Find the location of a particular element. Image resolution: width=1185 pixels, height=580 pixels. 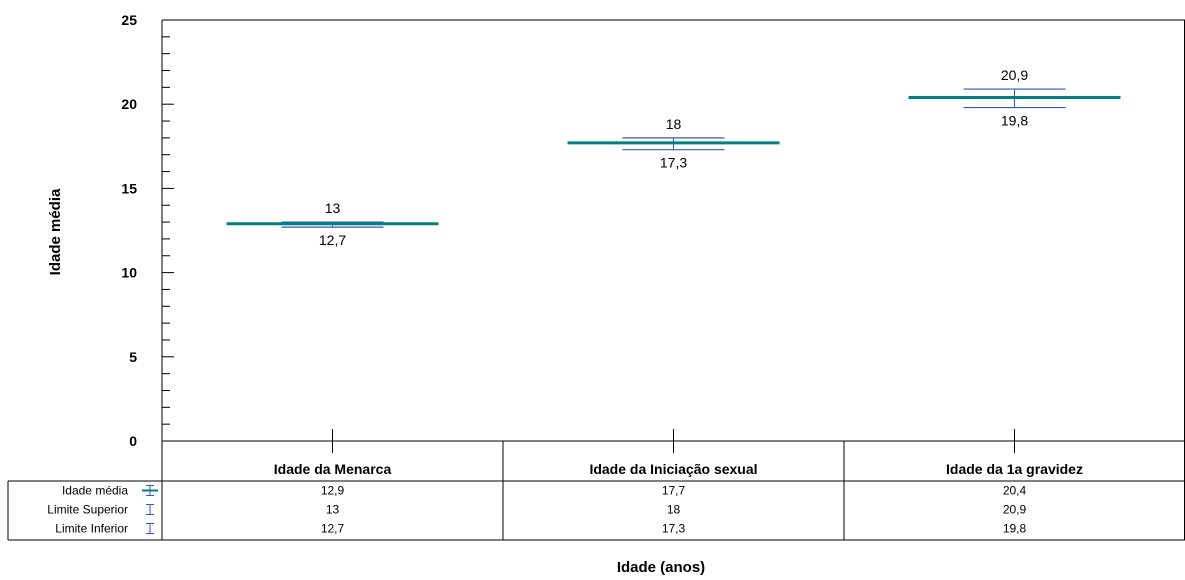

table-cell: 17,3 is located at coordinates (674, 529).